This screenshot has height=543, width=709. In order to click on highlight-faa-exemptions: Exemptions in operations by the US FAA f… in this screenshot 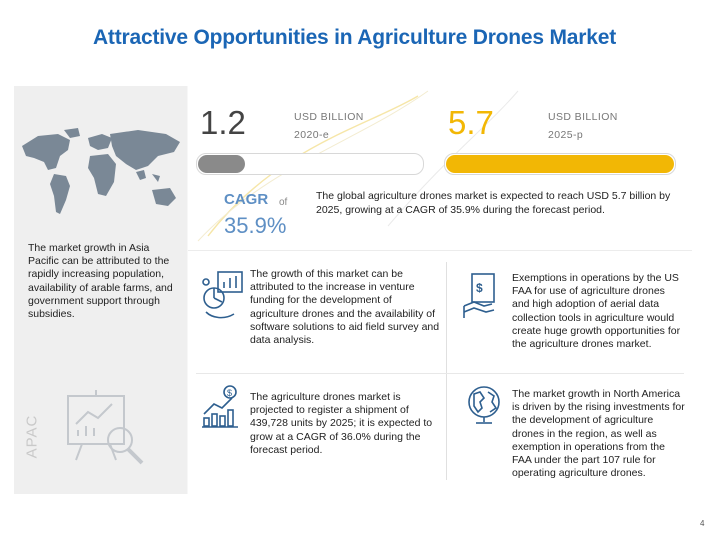, I will do `click(596, 311)`.